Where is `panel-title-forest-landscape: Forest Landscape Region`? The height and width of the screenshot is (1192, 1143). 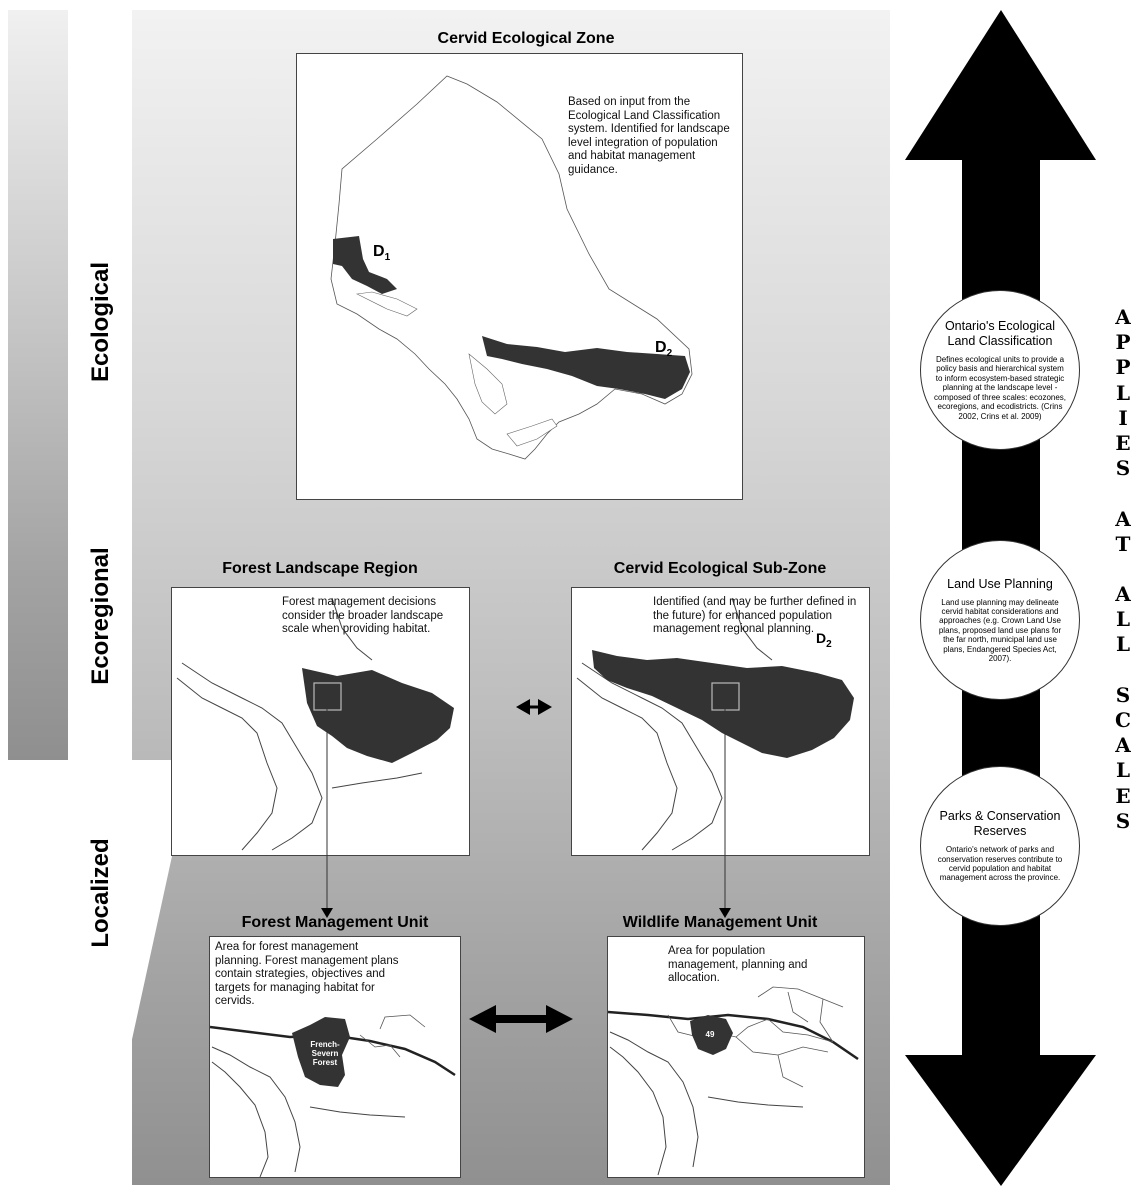
panel-title-forest-landscape: Forest Landscape Region is located at coordinates (320, 568).